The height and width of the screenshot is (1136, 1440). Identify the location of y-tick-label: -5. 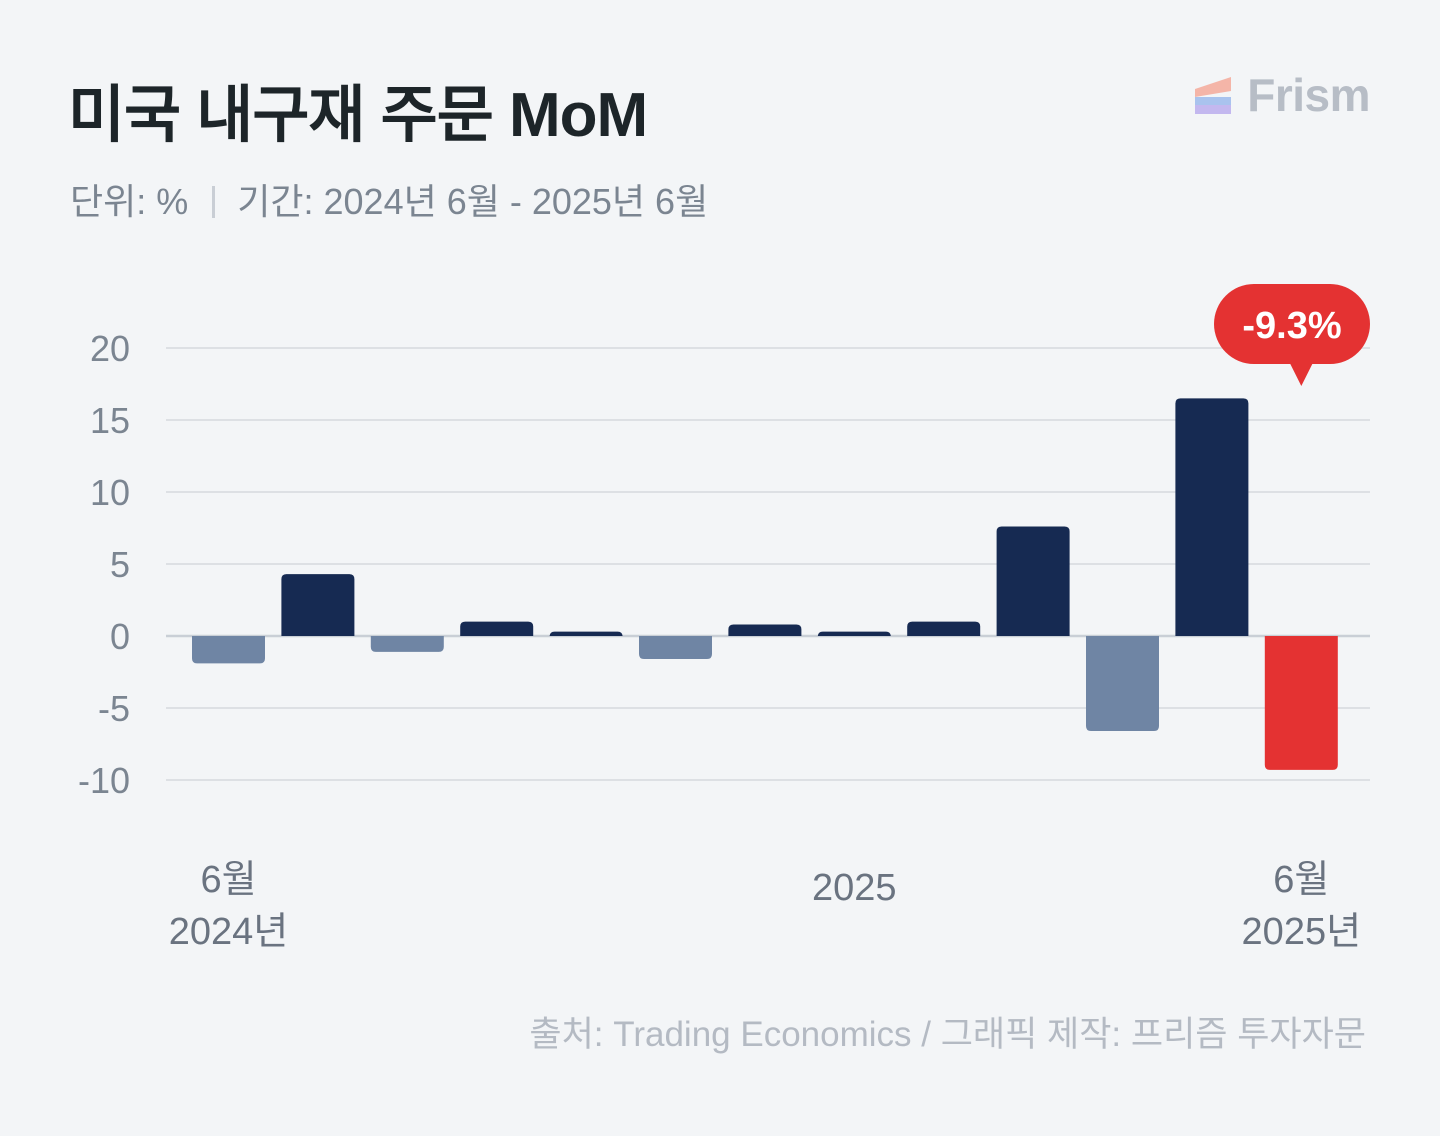
(114, 708).